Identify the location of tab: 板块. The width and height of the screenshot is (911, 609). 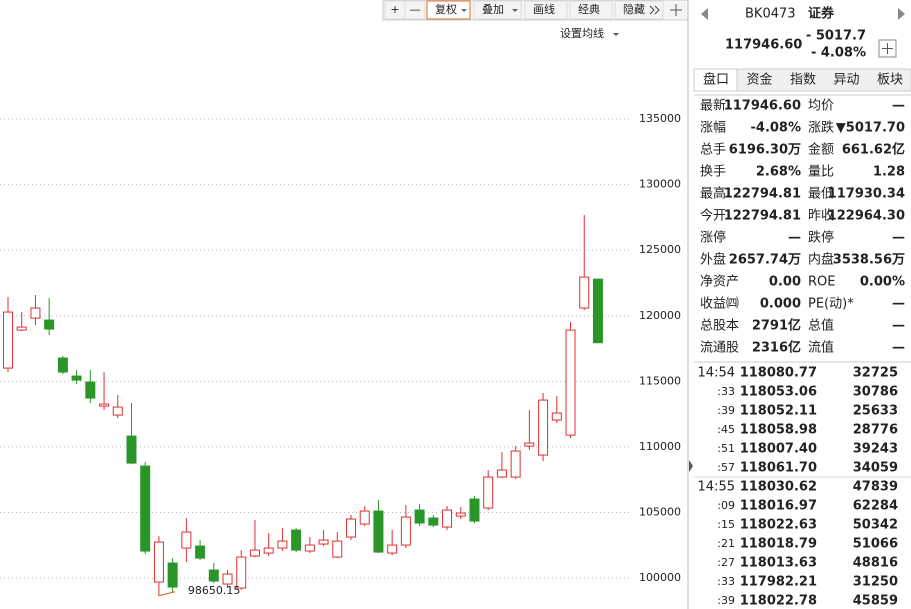
(890, 80).